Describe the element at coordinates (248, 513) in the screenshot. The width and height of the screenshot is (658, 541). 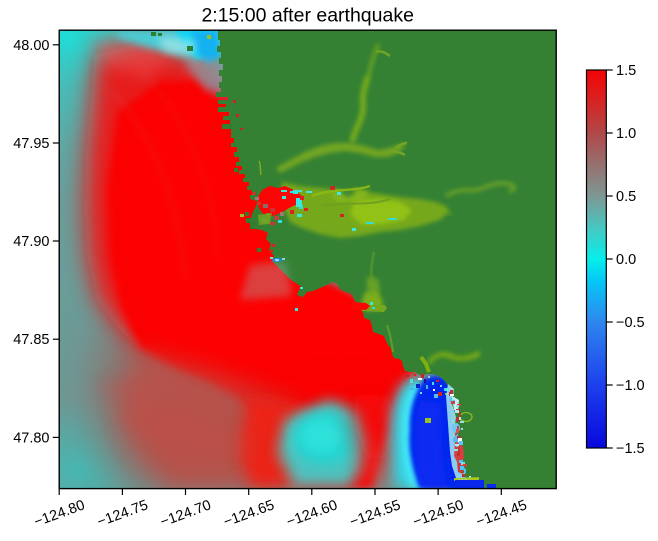
I see `svg-text: −124.65` at that location.